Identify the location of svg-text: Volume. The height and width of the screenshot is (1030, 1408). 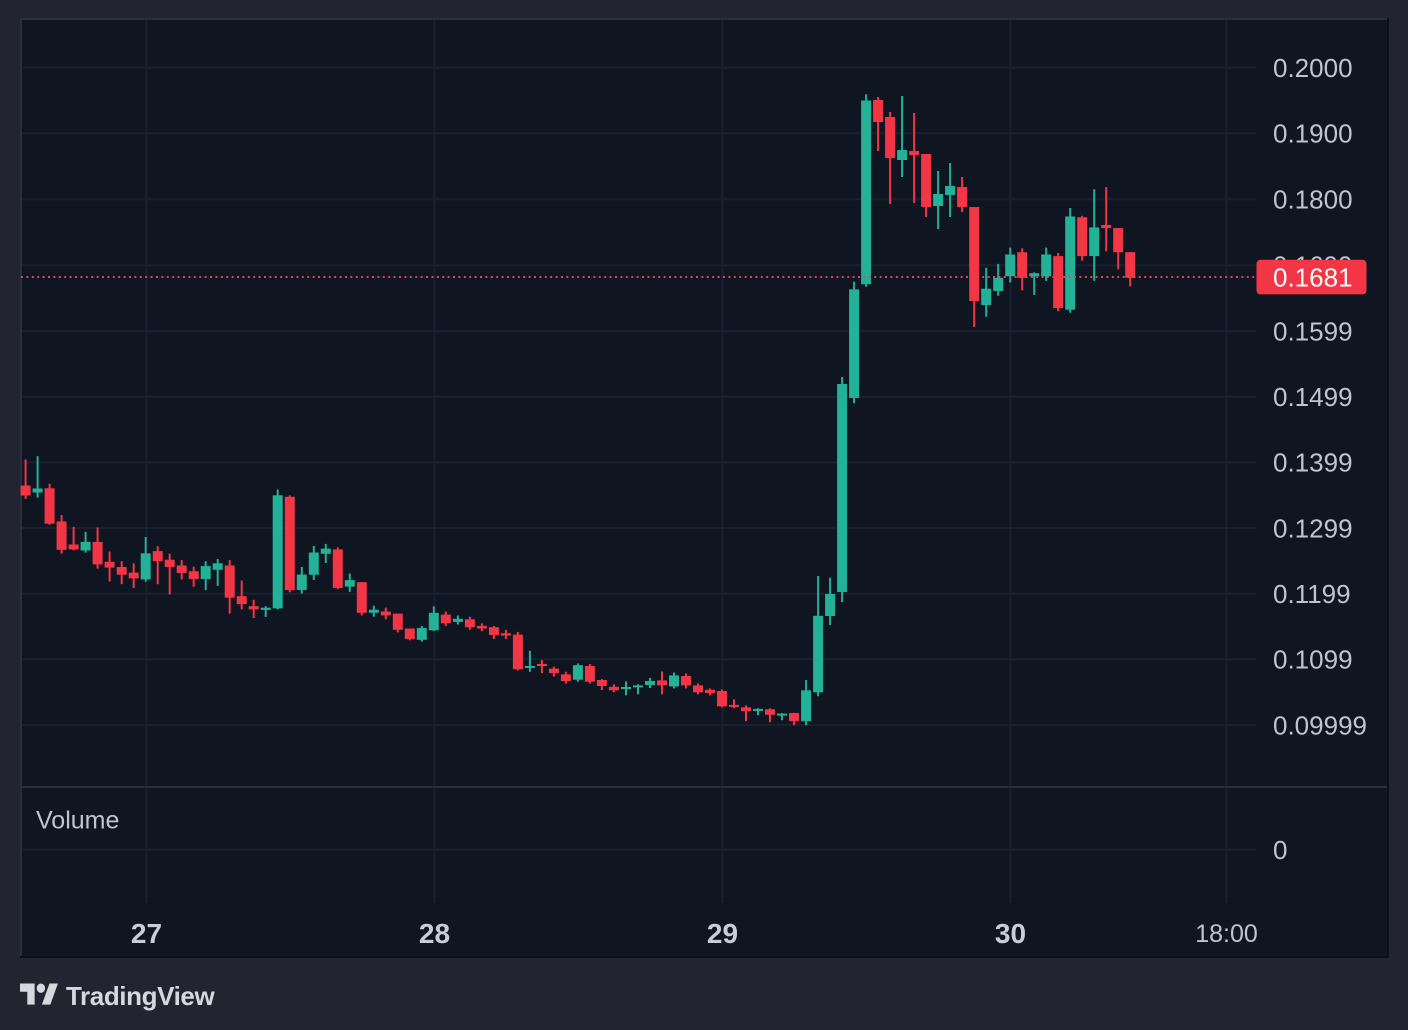
(77, 821).